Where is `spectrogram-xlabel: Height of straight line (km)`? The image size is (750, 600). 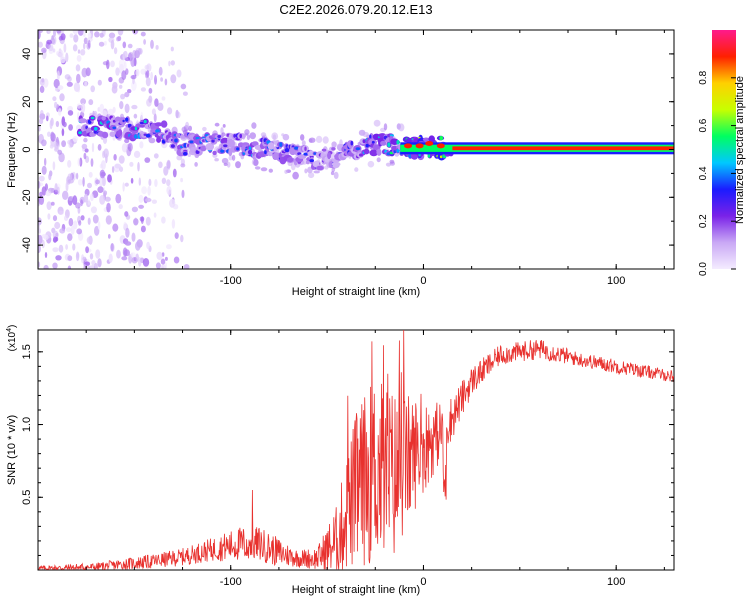 spectrogram-xlabel: Height of straight line (km) is located at coordinates (356, 292).